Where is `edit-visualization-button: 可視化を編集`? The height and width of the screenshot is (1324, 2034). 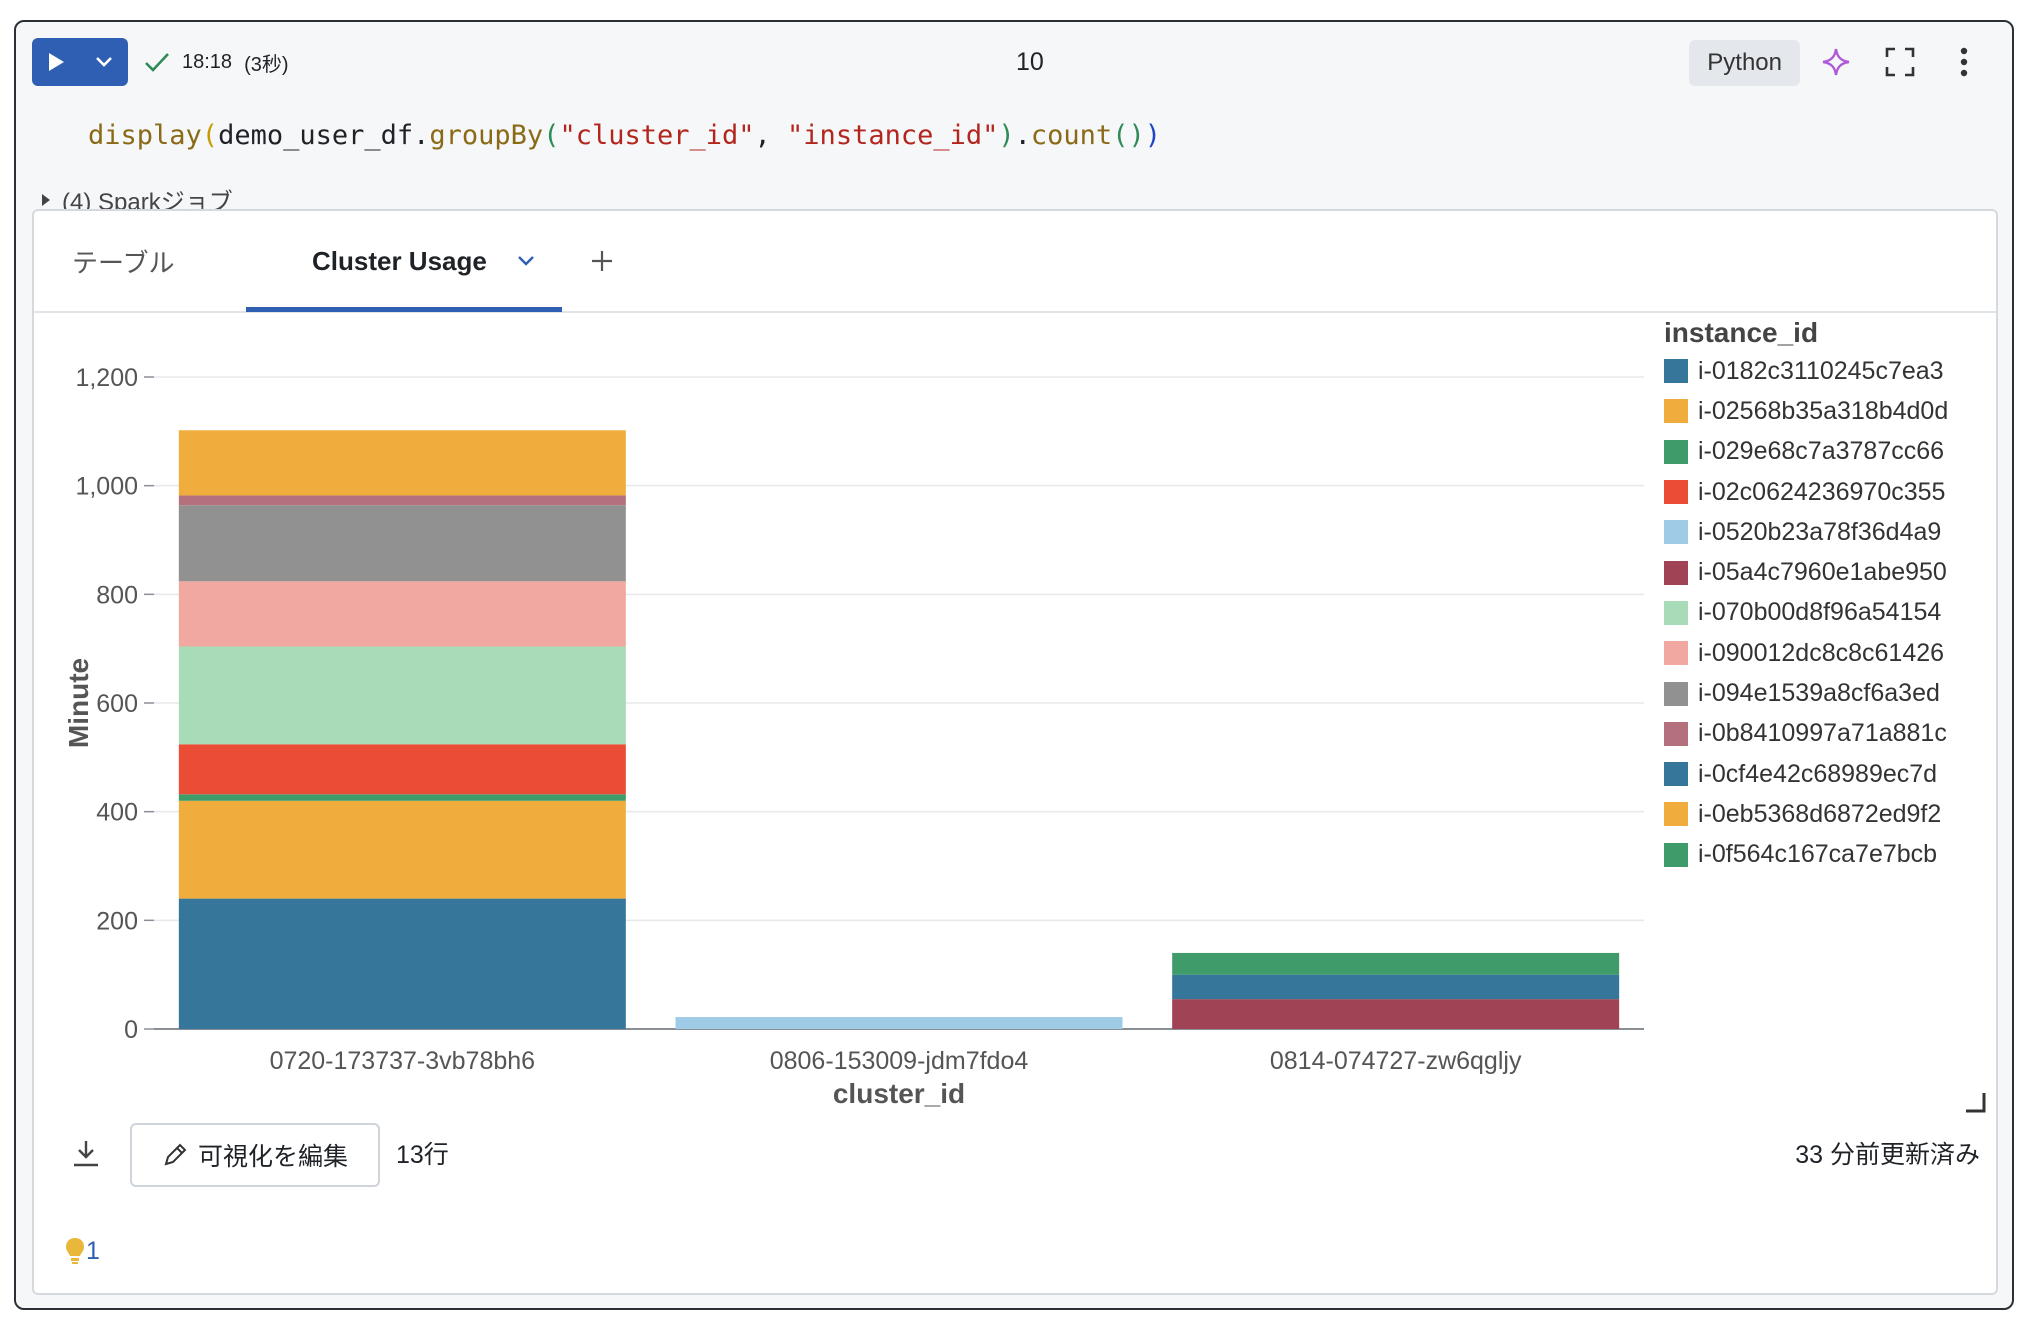 edit-visualization-button: 可視化を編集 is located at coordinates (255, 1155).